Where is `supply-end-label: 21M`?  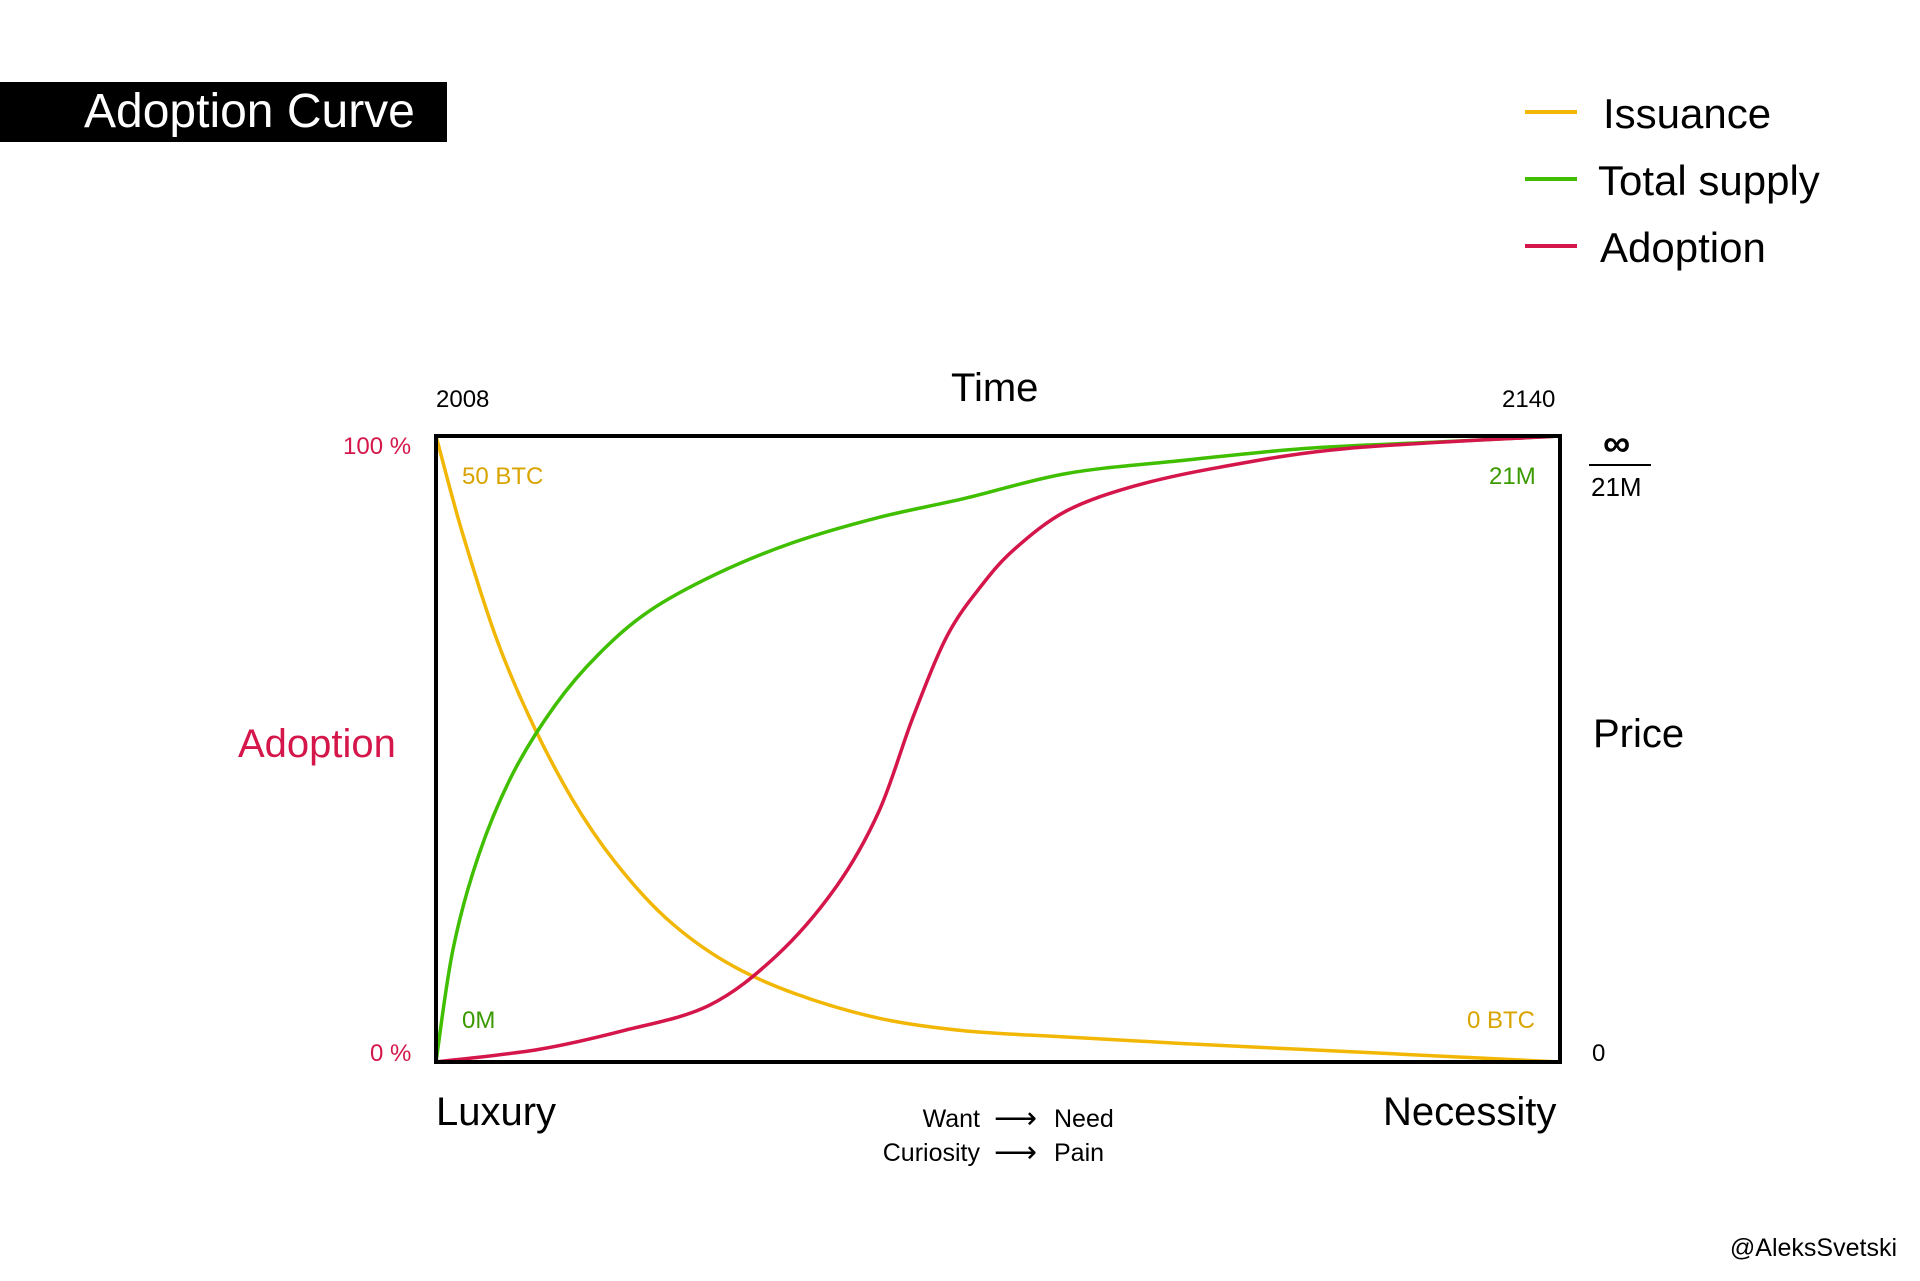
supply-end-label: 21M is located at coordinates (1512, 476).